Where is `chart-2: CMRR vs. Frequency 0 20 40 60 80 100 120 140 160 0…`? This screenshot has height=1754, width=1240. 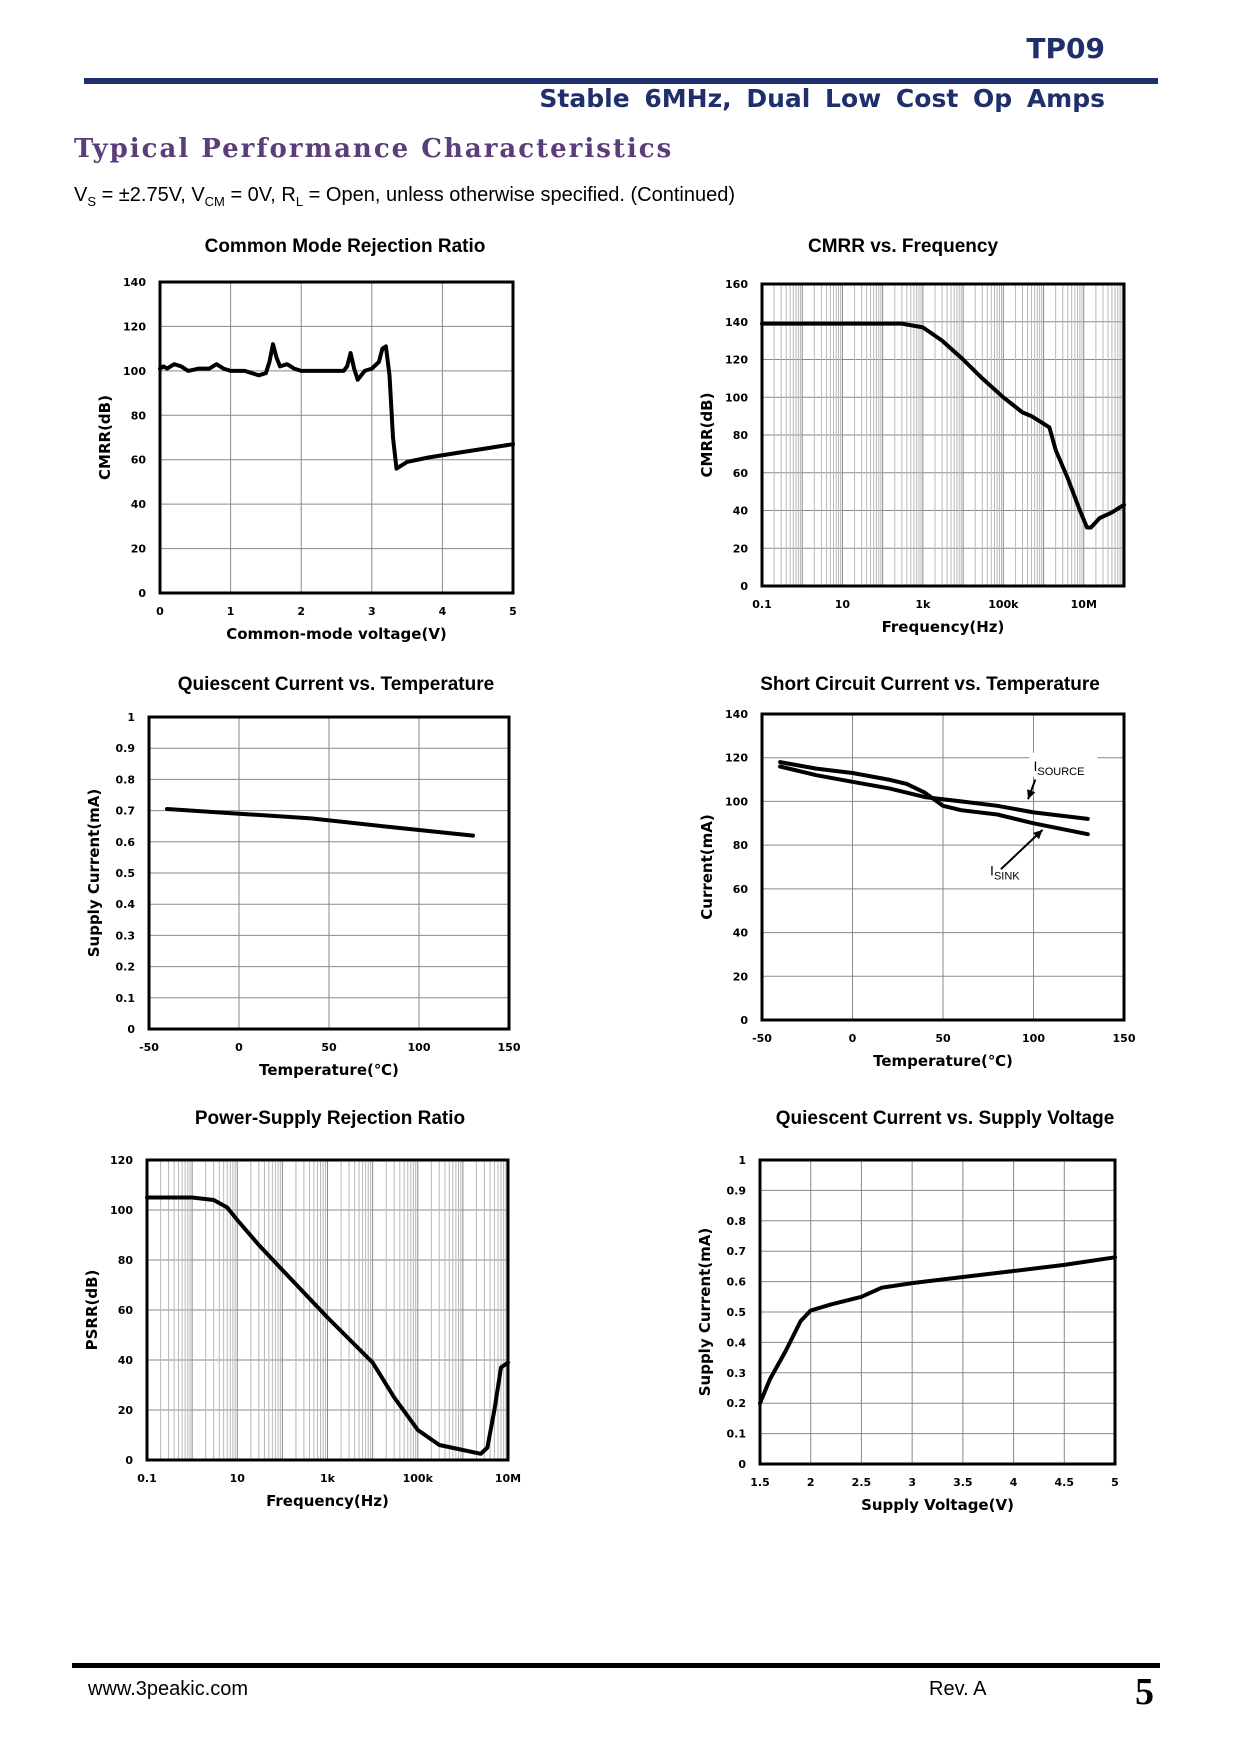
chart-2: CMRR vs. Frequency 0 20 40 60 80 100 120 140 160 0… is located at coordinates (912, 436).